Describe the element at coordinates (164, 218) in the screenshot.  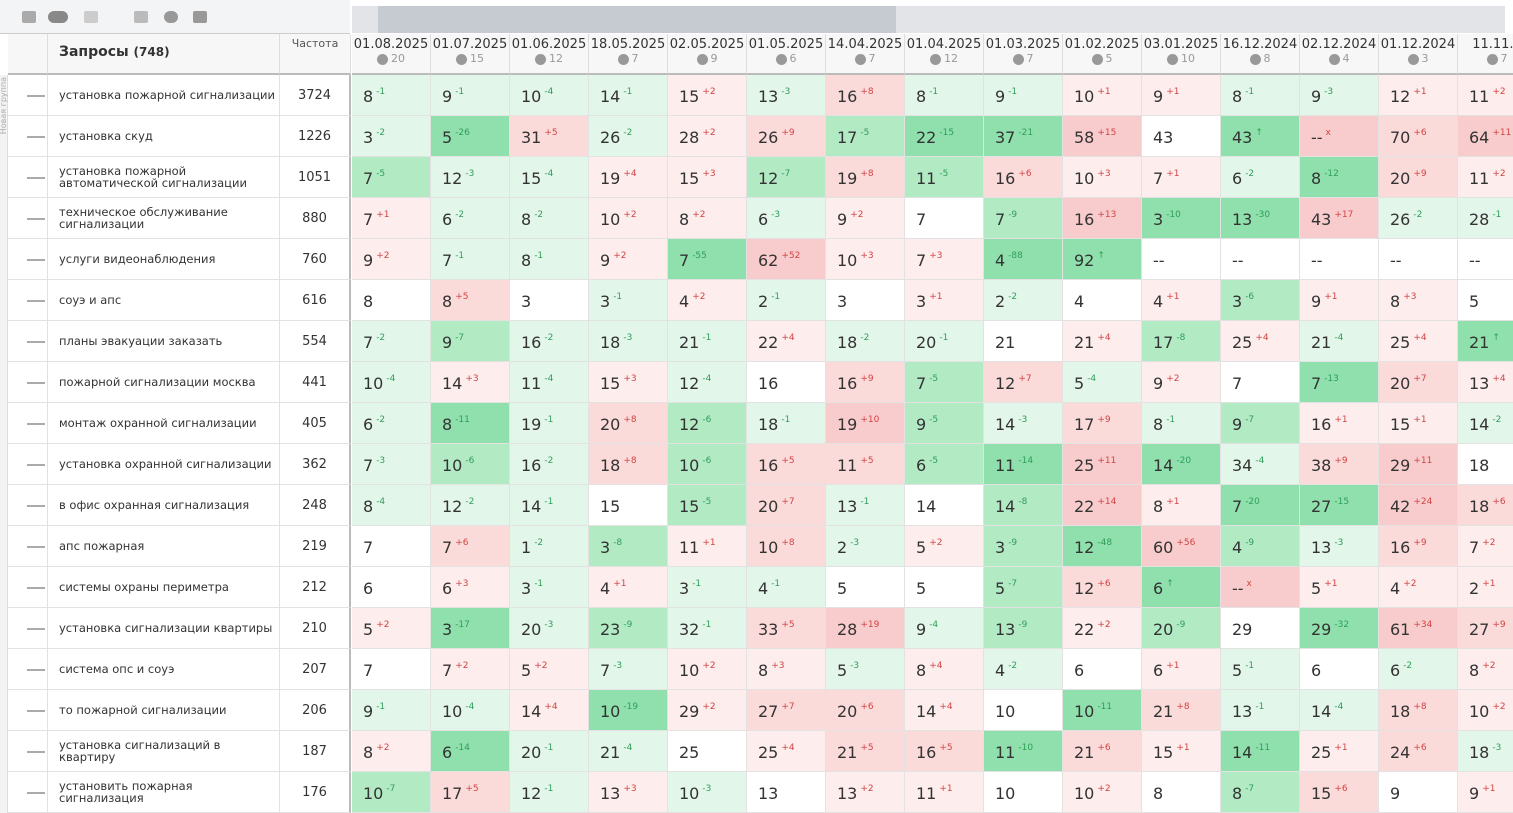
I see `query: техническое обслуживание сигнализации` at that location.